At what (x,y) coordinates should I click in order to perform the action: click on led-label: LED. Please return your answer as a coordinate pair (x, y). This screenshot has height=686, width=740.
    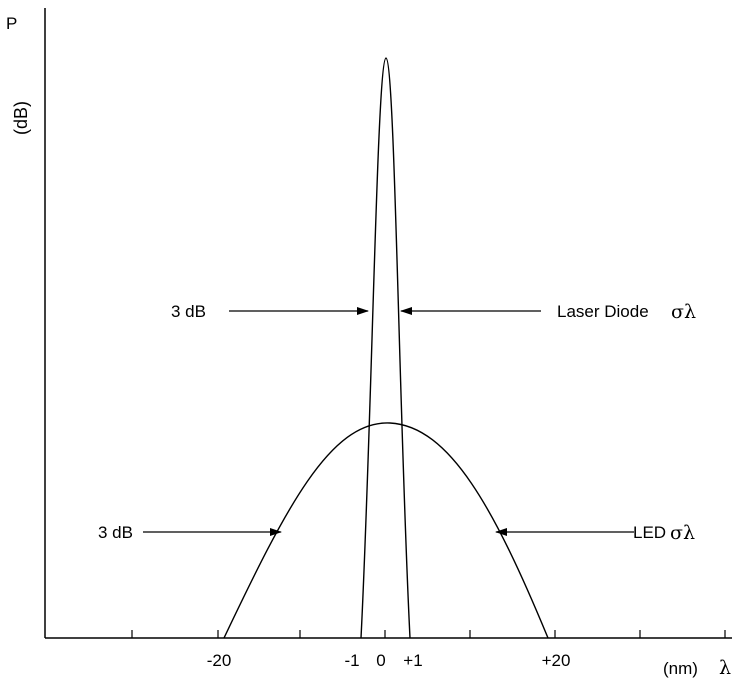
    Looking at the image, I should click on (649, 532).